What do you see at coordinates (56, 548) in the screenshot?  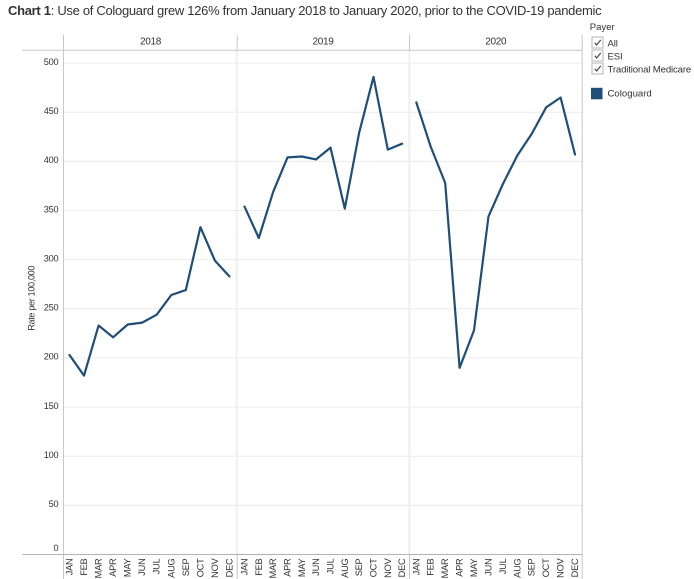 I see `svg-text: 0` at bounding box center [56, 548].